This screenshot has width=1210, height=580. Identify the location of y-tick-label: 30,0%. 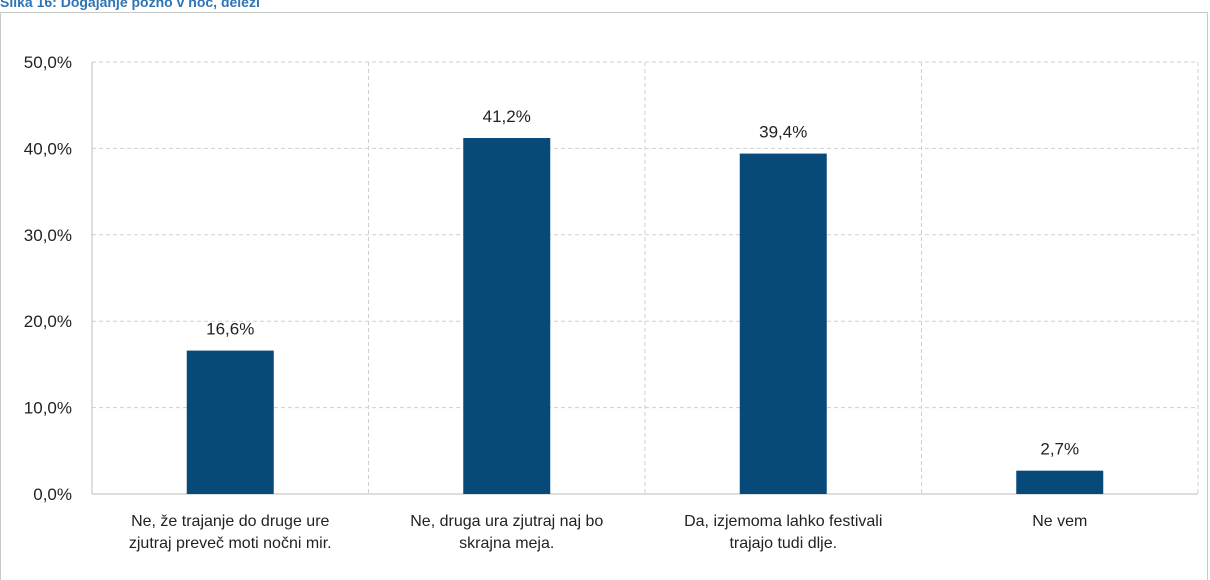
(48, 235).